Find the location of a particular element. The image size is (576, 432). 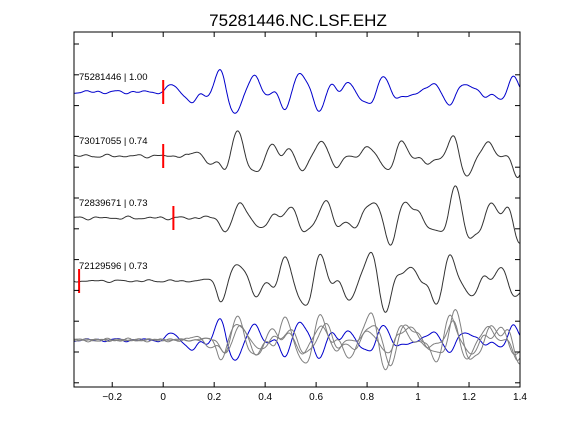

x-tick-label: 0.8 is located at coordinates (367, 397).